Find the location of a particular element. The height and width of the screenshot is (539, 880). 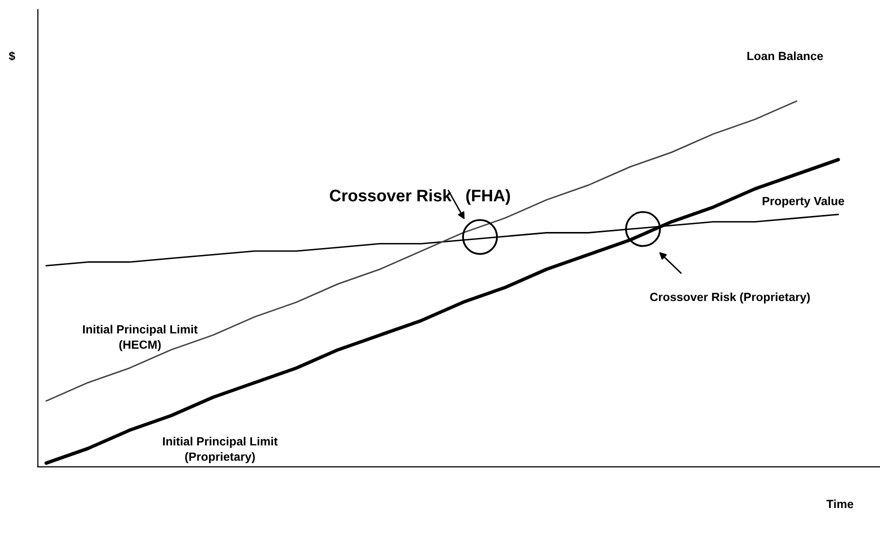

series-label: Property Value is located at coordinates (803, 202).